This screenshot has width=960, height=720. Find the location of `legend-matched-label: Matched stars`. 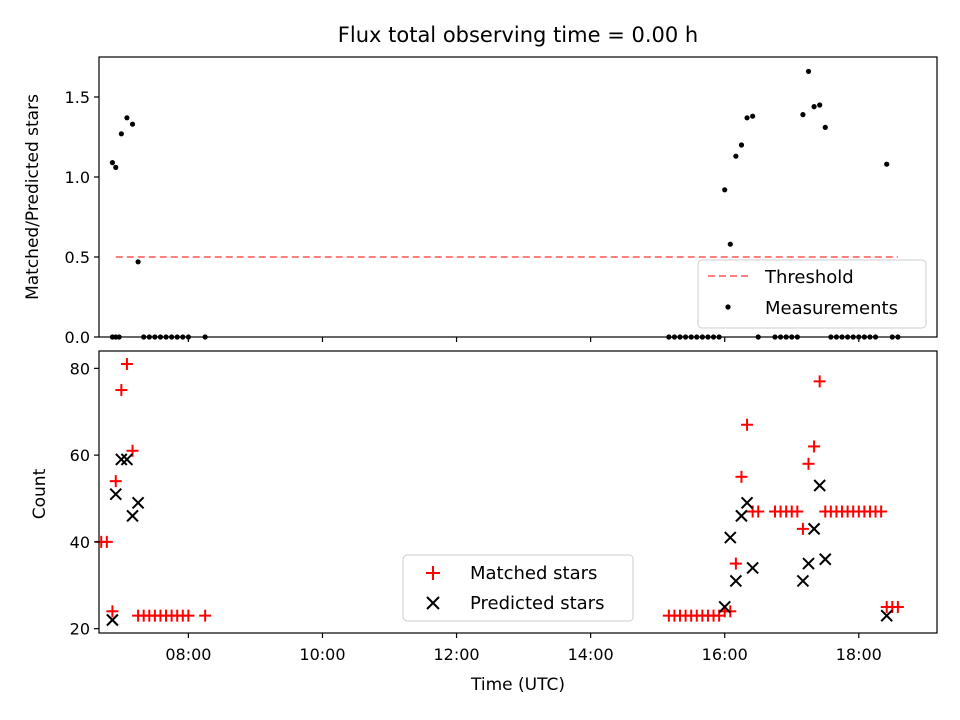

legend-matched-label: Matched stars is located at coordinates (533, 573).